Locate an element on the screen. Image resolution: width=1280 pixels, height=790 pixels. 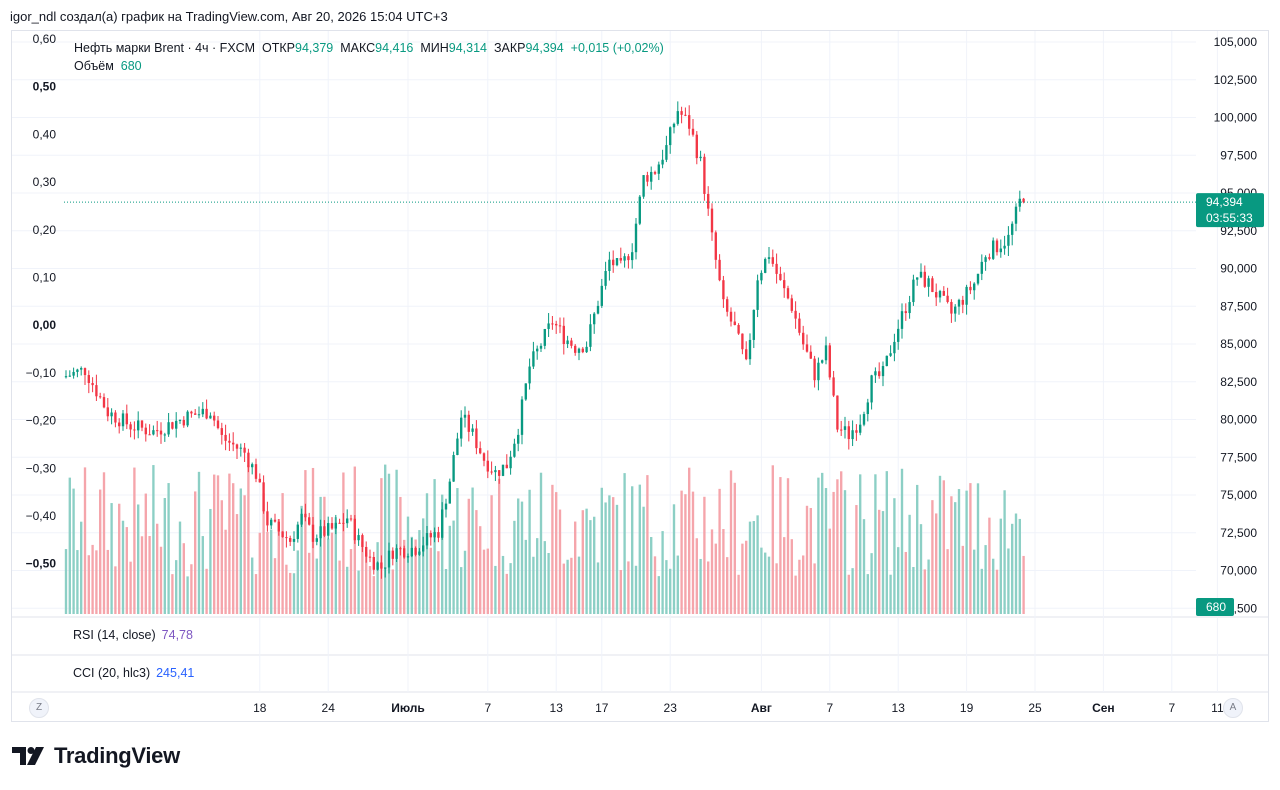
volume-badge-background is located at coordinates (1215, 607).